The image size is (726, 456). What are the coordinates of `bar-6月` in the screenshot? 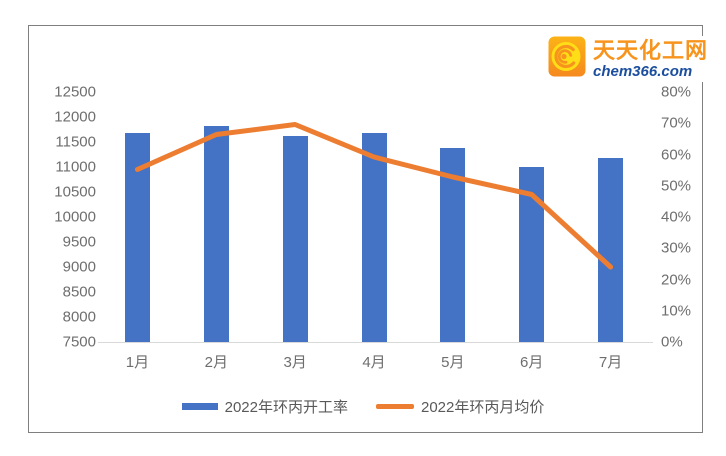 It's located at (532, 254).